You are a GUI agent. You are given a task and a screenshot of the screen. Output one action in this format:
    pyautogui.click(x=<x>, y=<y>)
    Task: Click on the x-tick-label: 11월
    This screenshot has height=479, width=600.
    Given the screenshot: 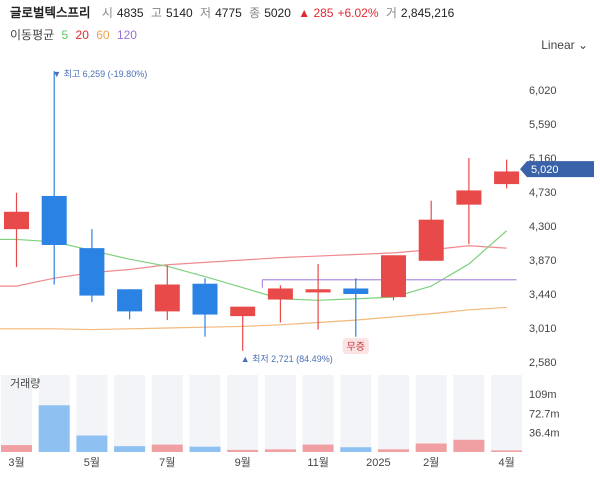 What is the action you would take?
    pyautogui.click(x=318, y=462)
    